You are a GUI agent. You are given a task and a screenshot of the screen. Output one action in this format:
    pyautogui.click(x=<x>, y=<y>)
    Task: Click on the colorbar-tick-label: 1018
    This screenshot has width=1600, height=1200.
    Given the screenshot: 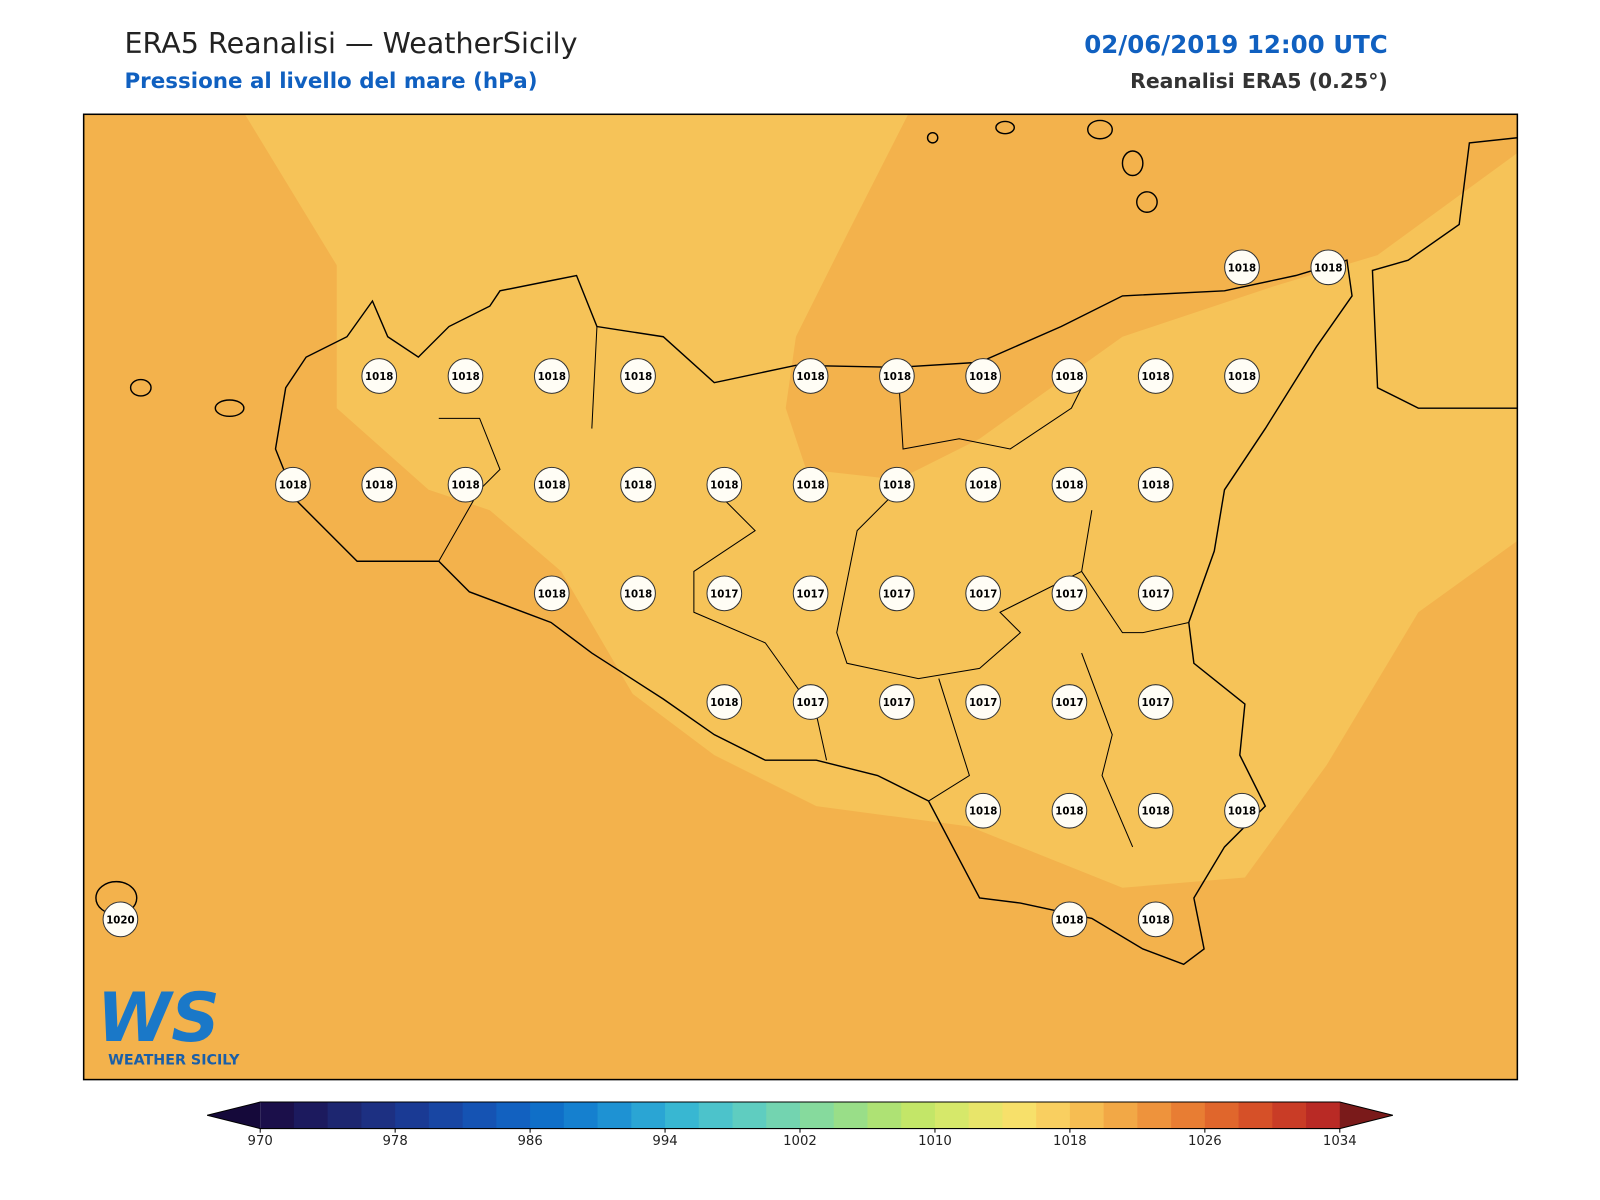 What is the action you would take?
    pyautogui.click(x=1070, y=1141)
    